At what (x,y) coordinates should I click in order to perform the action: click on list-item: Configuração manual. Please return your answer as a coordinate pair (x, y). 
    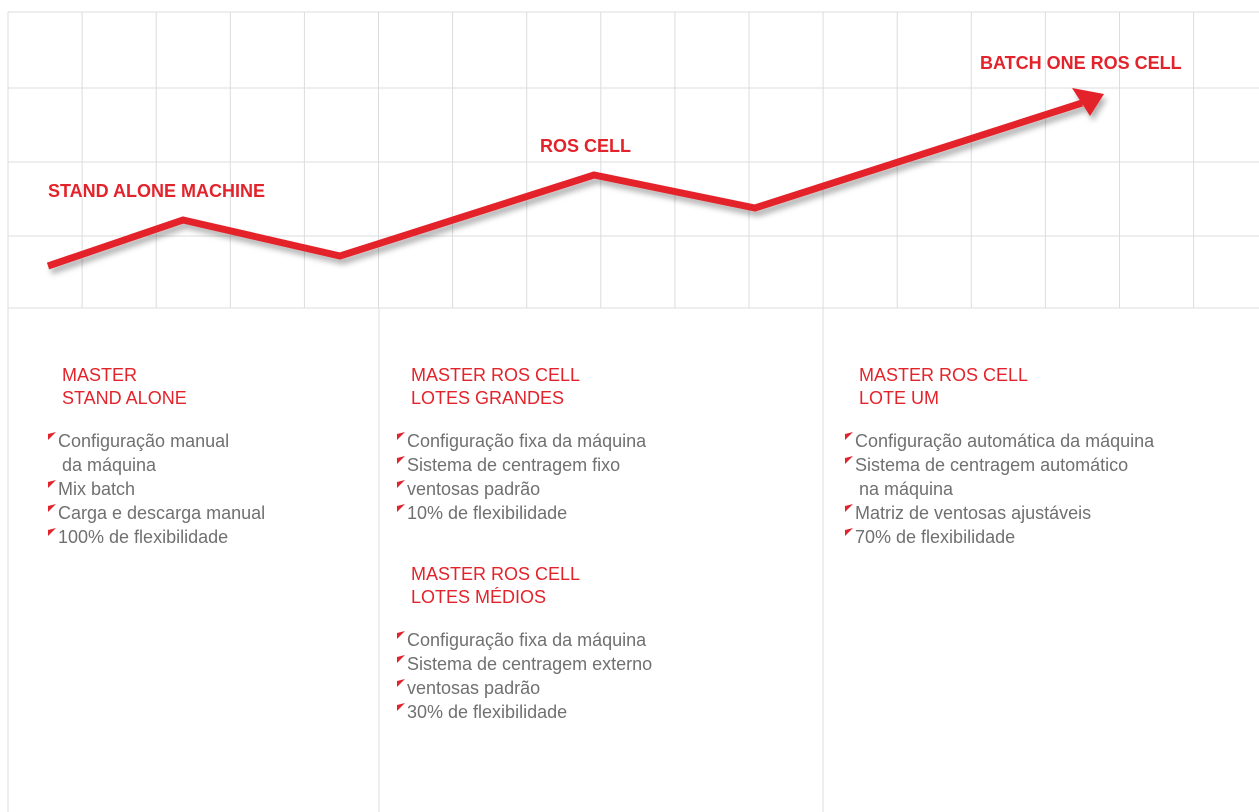
    Looking at the image, I should click on (143, 441).